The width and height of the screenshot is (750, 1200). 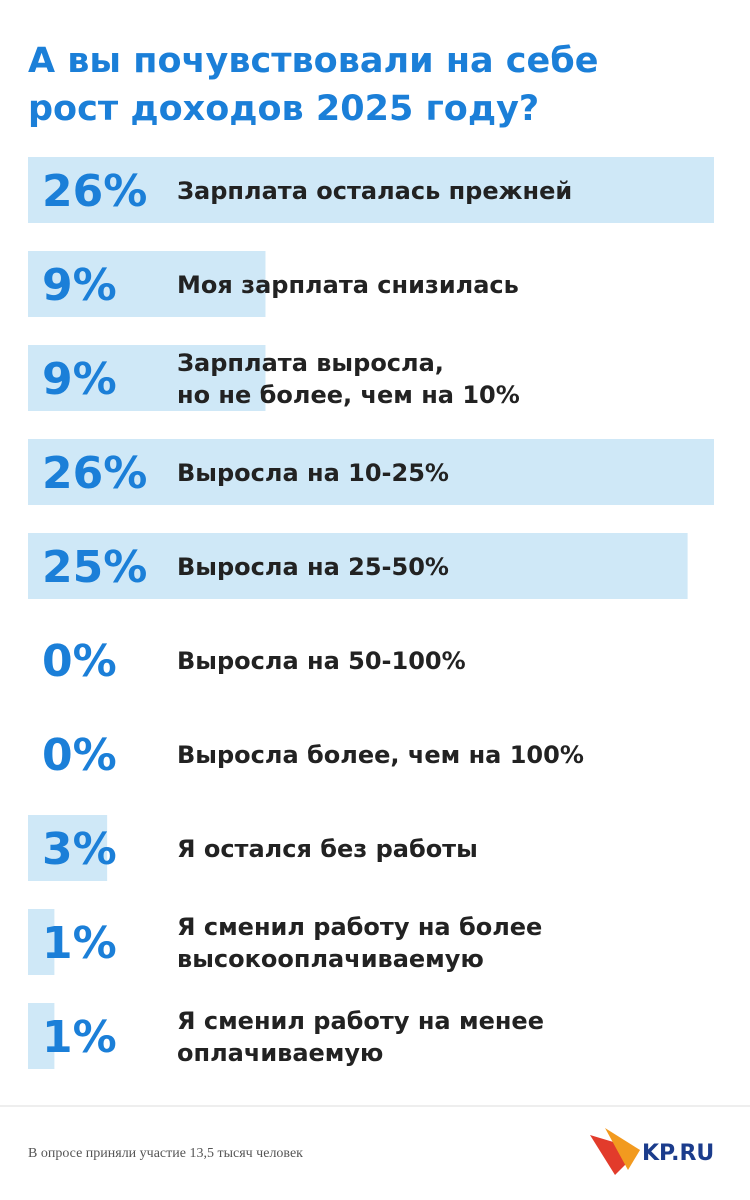 I want to click on category-label: Выросла на 25-50%, so click(x=313, y=567).